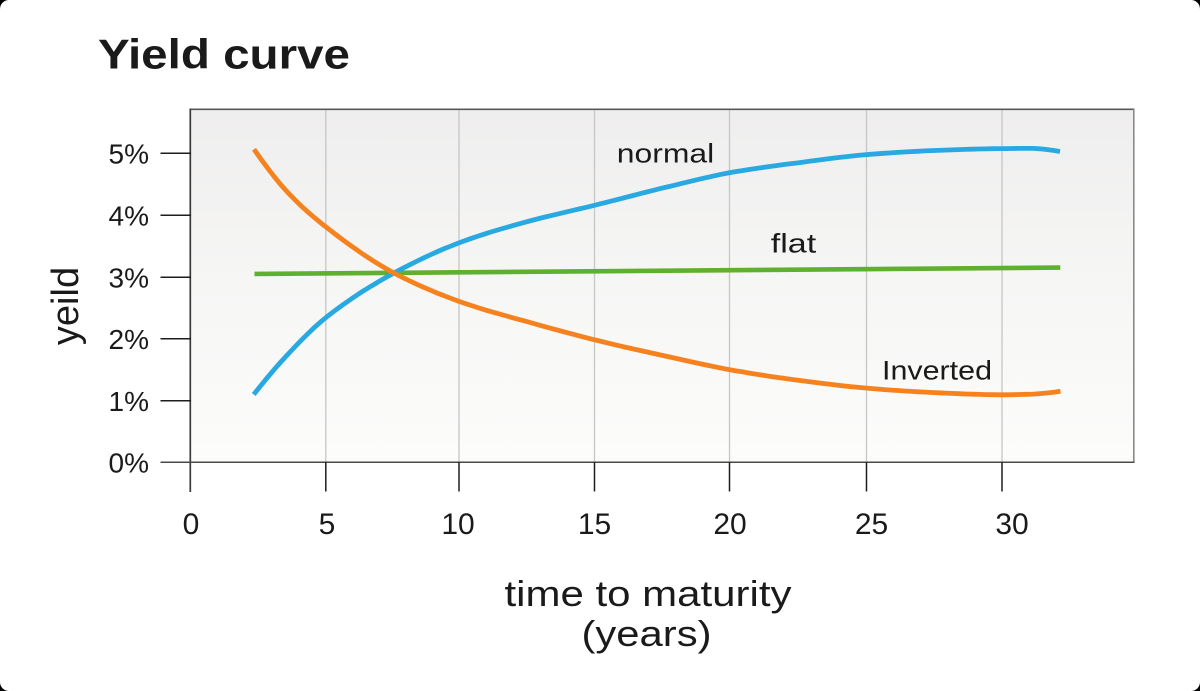  Describe the element at coordinates (129, 277) in the screenshot. I see `svg-text: 3%` at that location.